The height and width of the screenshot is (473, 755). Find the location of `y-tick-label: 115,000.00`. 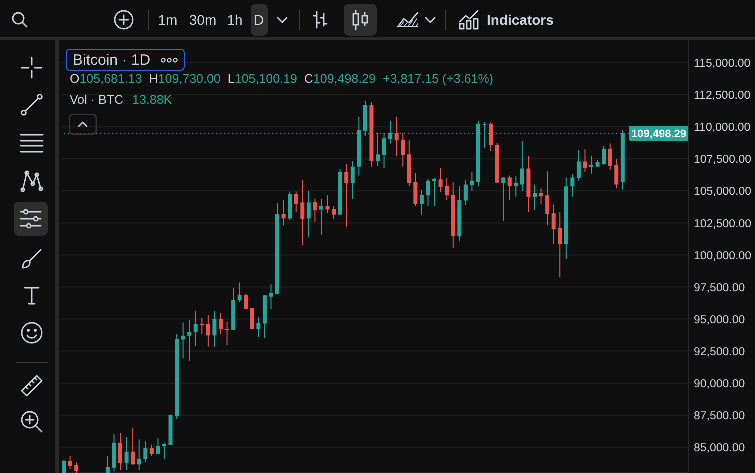

y-tick-label: 115,000.00 is located at coordinates (722, 64).